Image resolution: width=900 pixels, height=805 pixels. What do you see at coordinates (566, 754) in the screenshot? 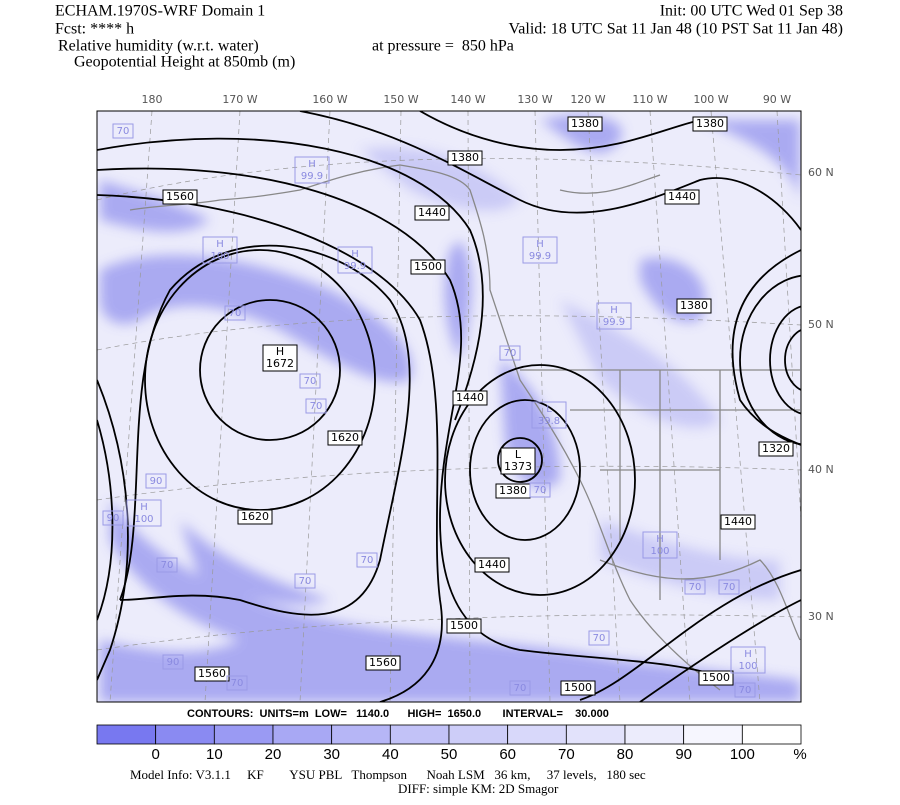
I see `colorbar-label: 70` at bounding box center [566, 754].